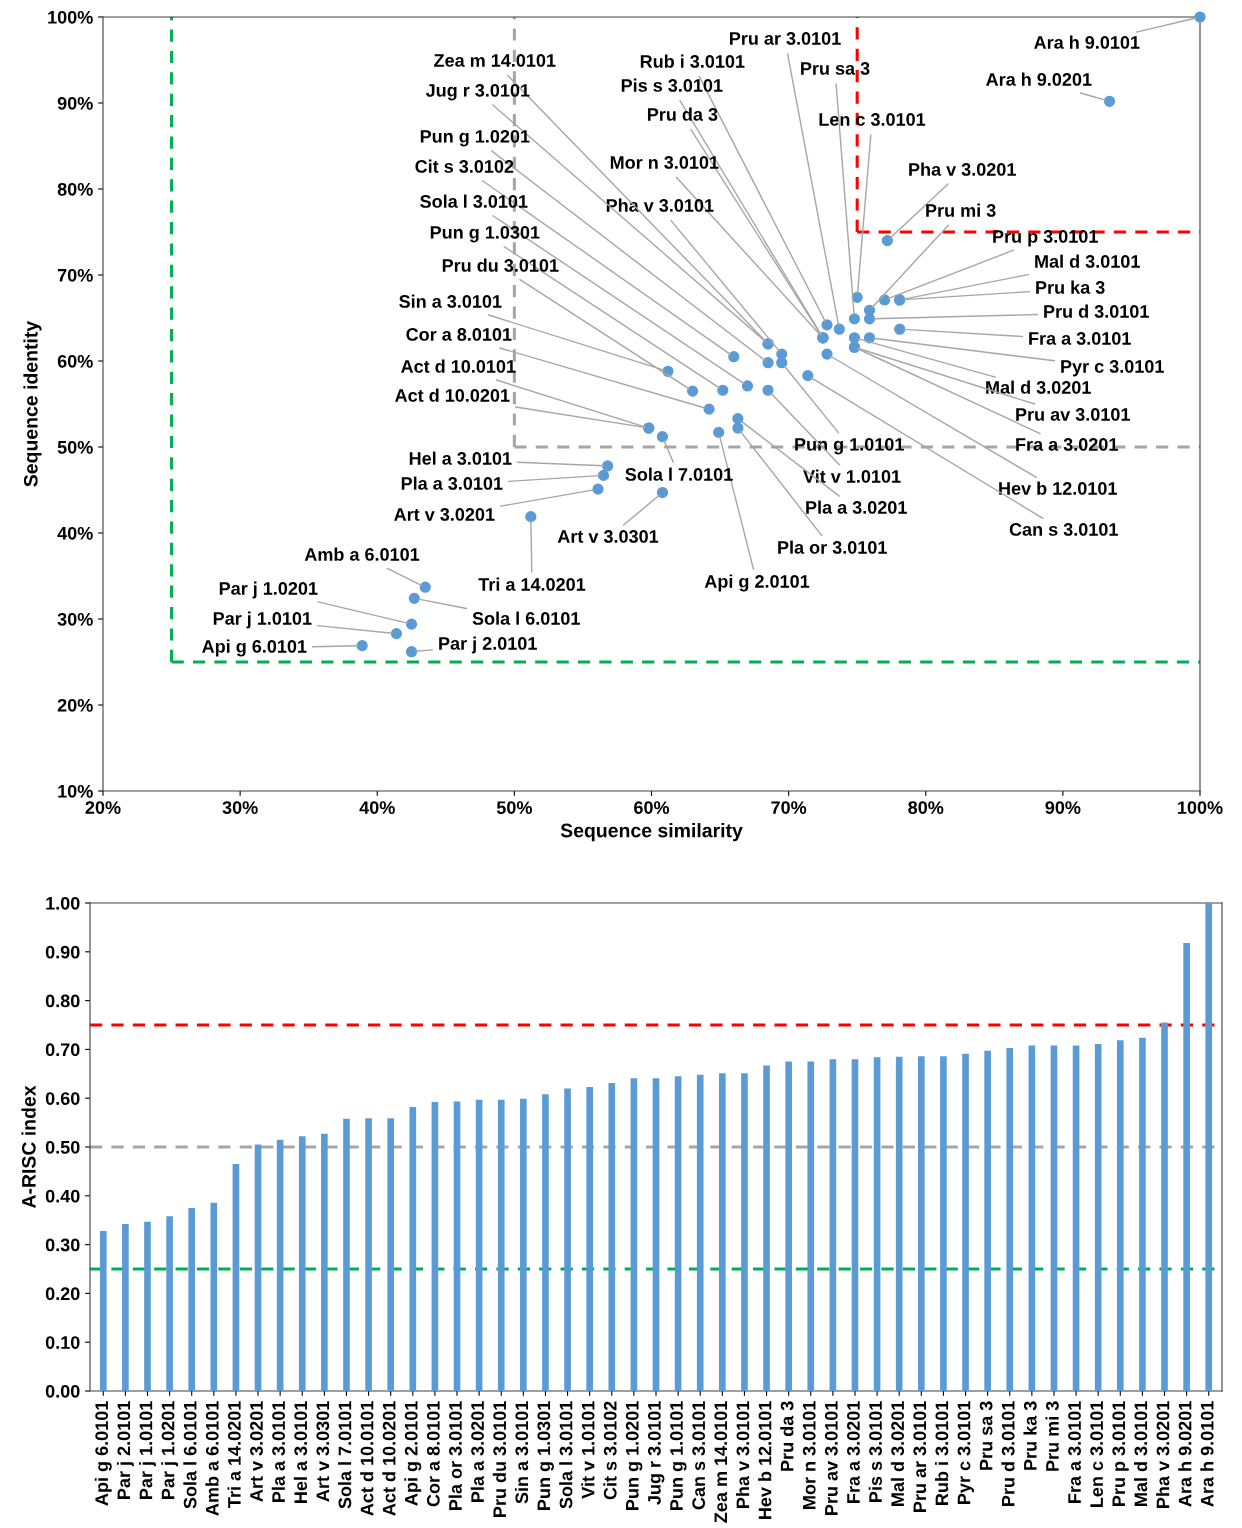 The width and height of the screenshot is (1242, 1528). What do you see at coordinates (323, 1451) in the screenshot?
I see `x-tick-label: Art v 3.0301` at bounding box center [323, 1451].